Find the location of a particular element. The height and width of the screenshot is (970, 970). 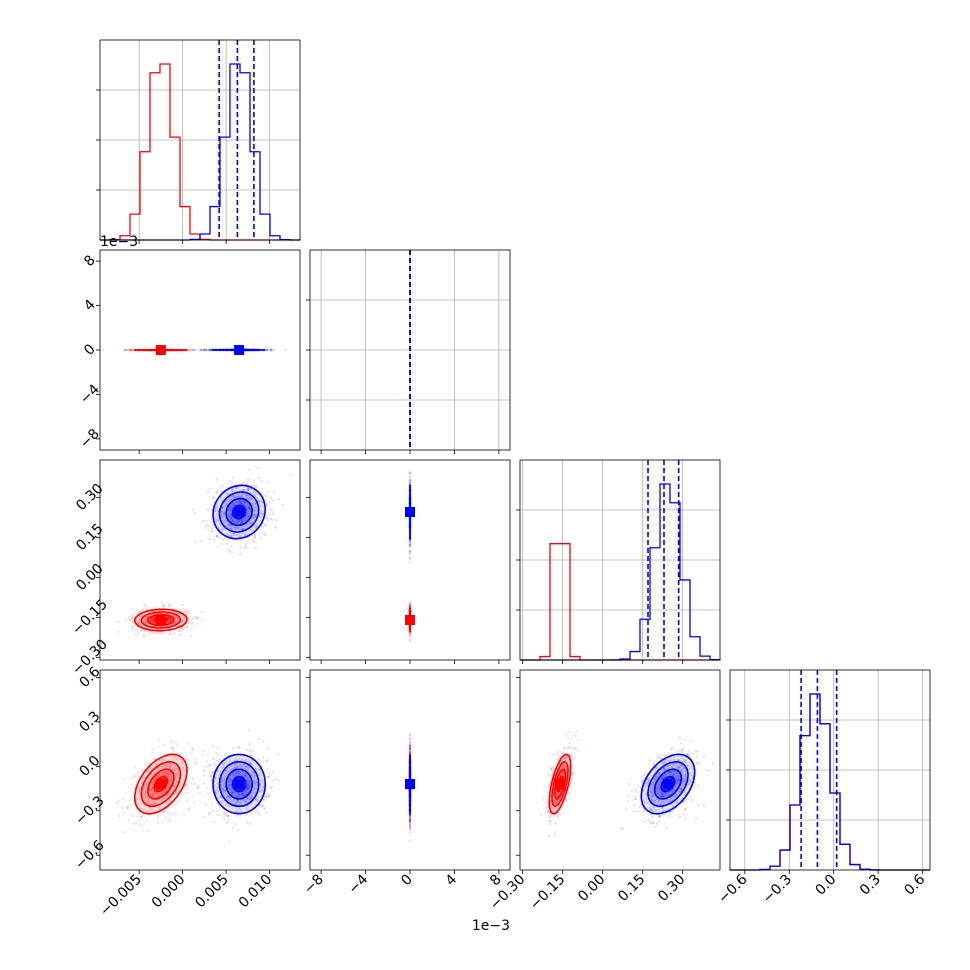

panel-content is located at coordinates (197, 786).